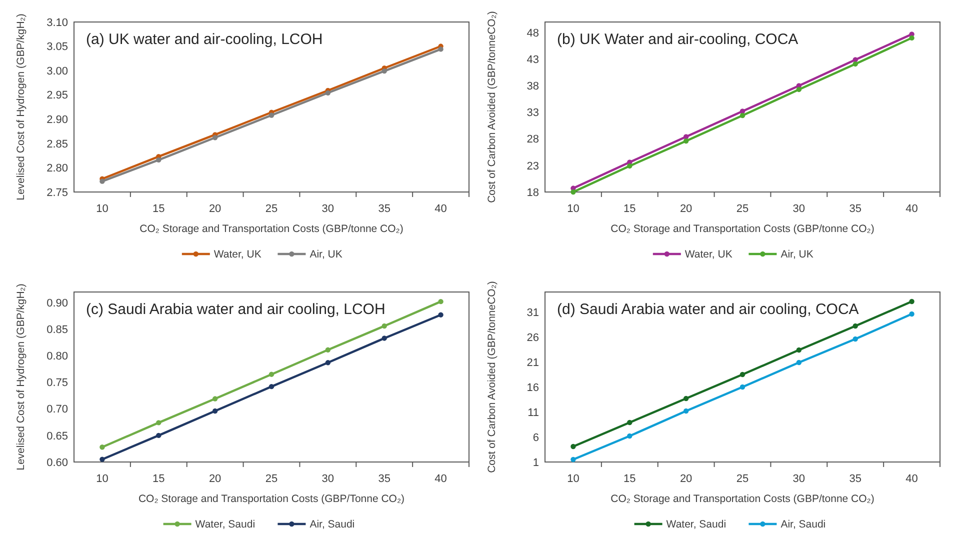 This screenshot has width=955, height=548. I want to click on y-tick-label: 28, so click(532, 140).